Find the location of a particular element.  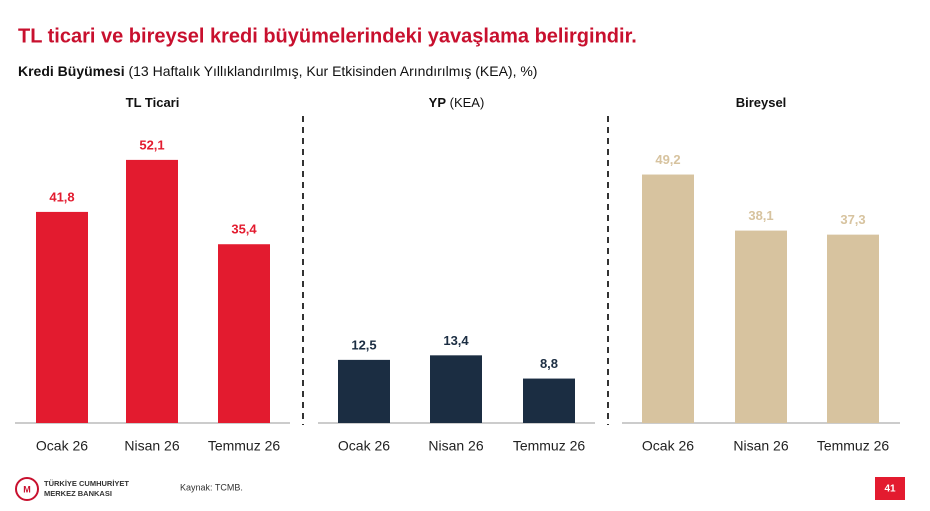

value-label: 41,8 is located at coordinates (61, 196).